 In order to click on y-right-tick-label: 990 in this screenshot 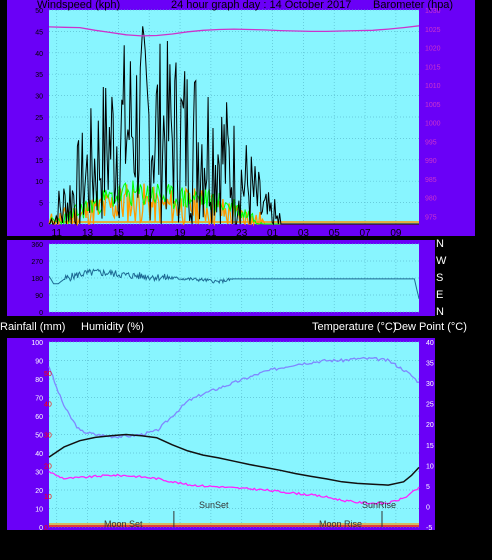, I will do `click(431, 161)`.